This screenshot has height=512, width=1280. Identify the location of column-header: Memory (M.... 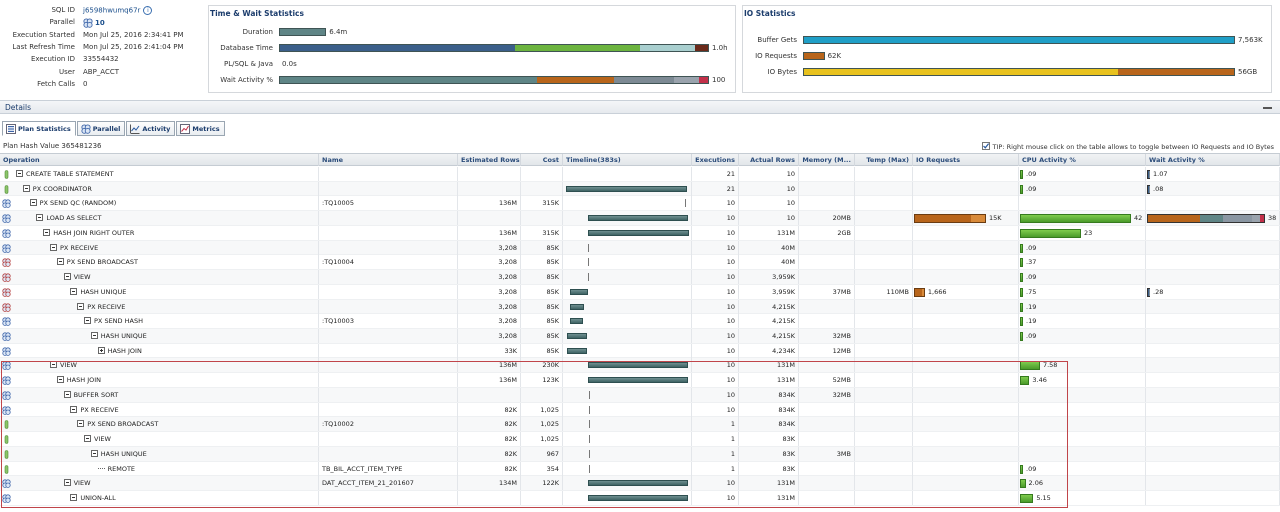
(827, 160).